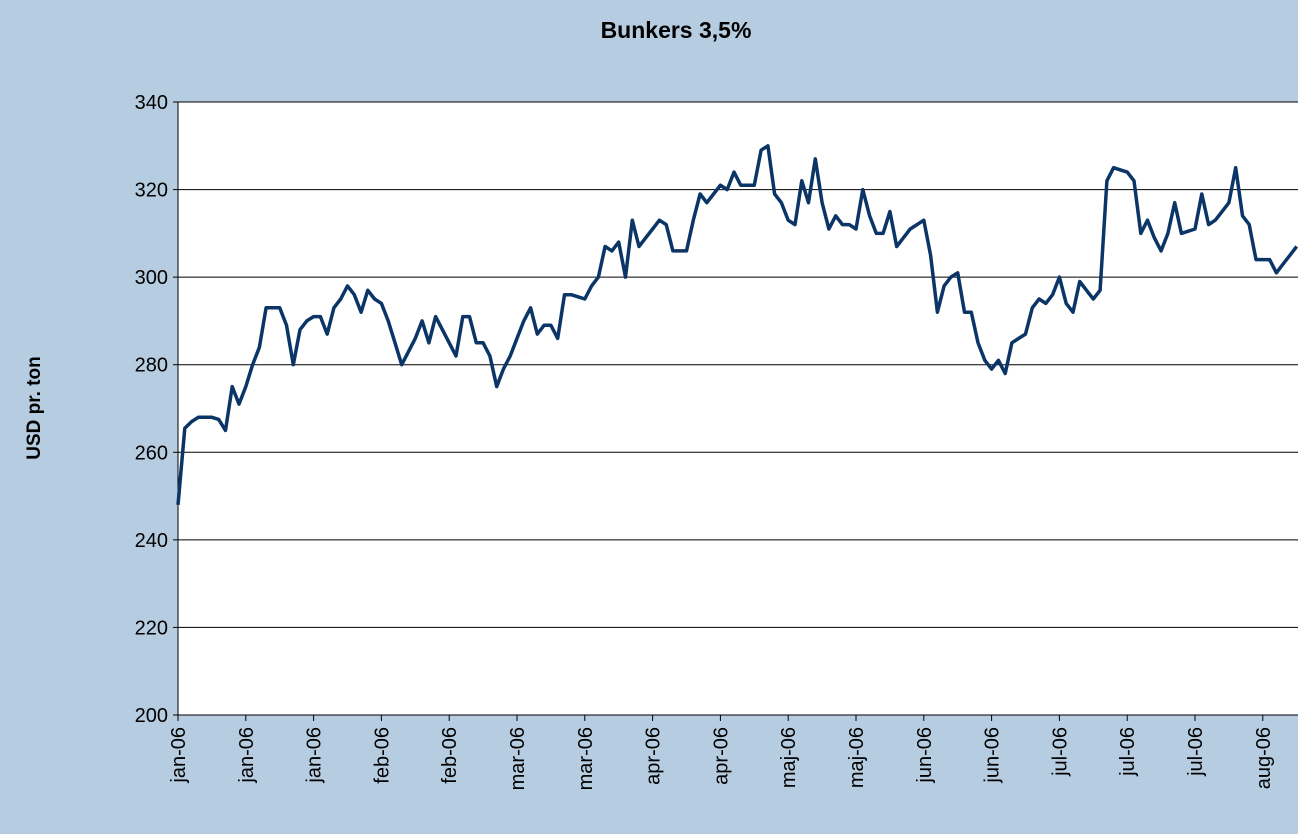 This screenshot has height=834, width=1298. I want to click on y-tick-label: 220, so click(151, 628).